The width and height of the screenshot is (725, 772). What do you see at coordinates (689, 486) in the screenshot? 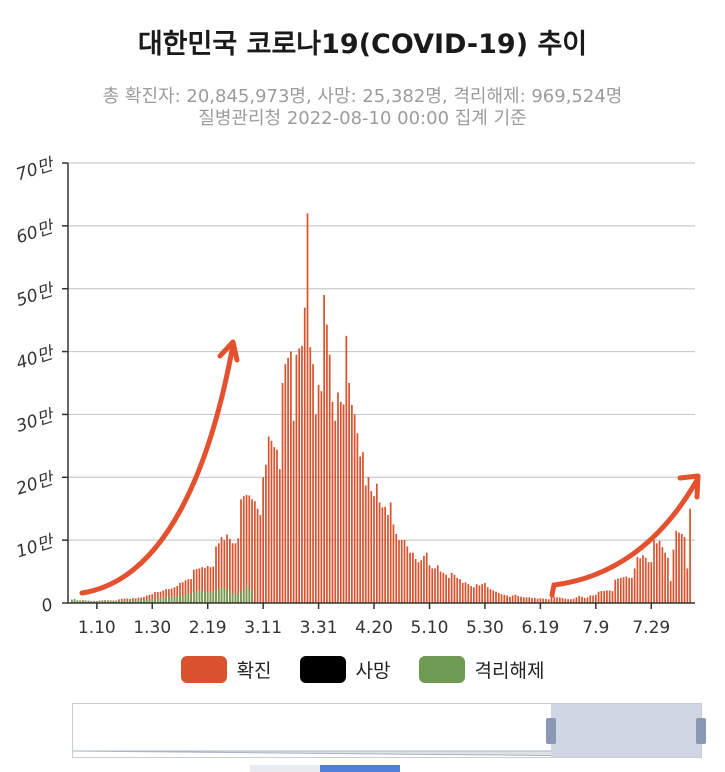
I see `rising-arrow-right-head` at bounding box center [689, 486].